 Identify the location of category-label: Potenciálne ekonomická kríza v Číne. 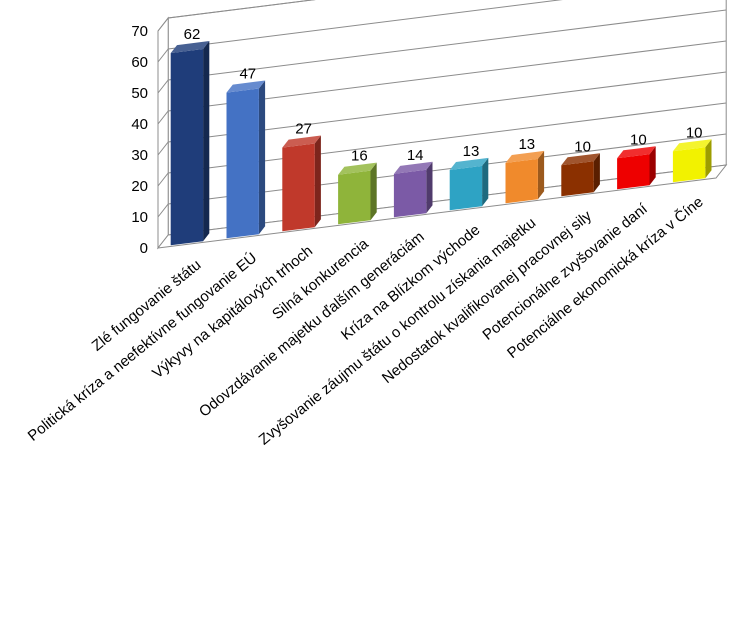
(605, 277).